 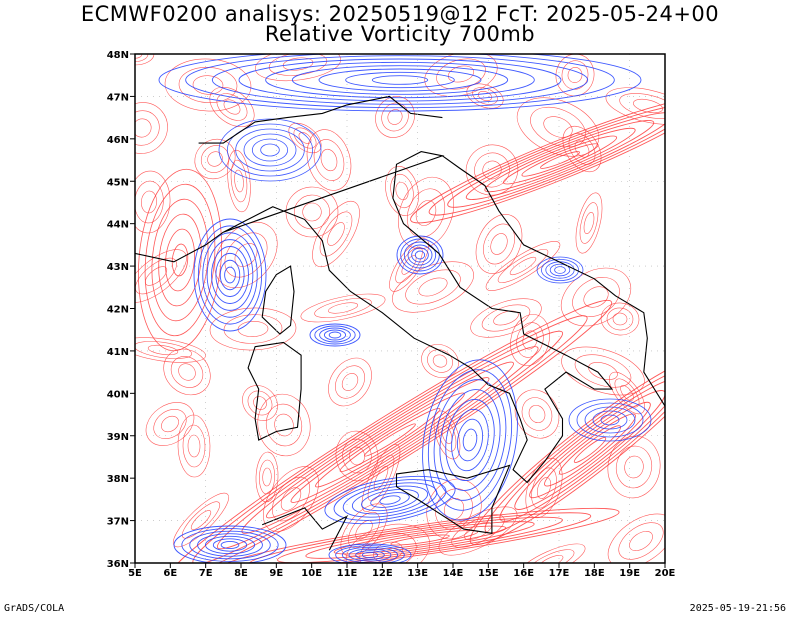 I want to click on lat-tick-label: 40N, so click(x=118, y=394).